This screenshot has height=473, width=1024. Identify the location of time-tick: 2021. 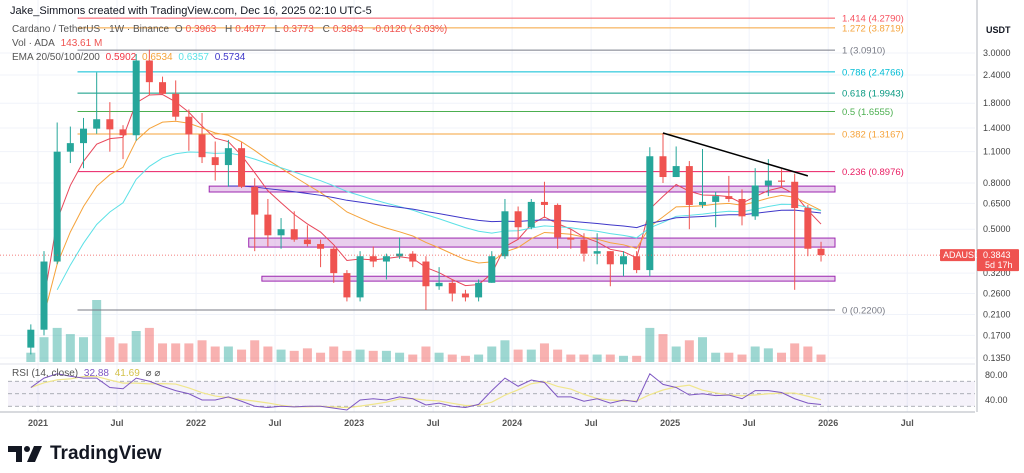
(38, 423).